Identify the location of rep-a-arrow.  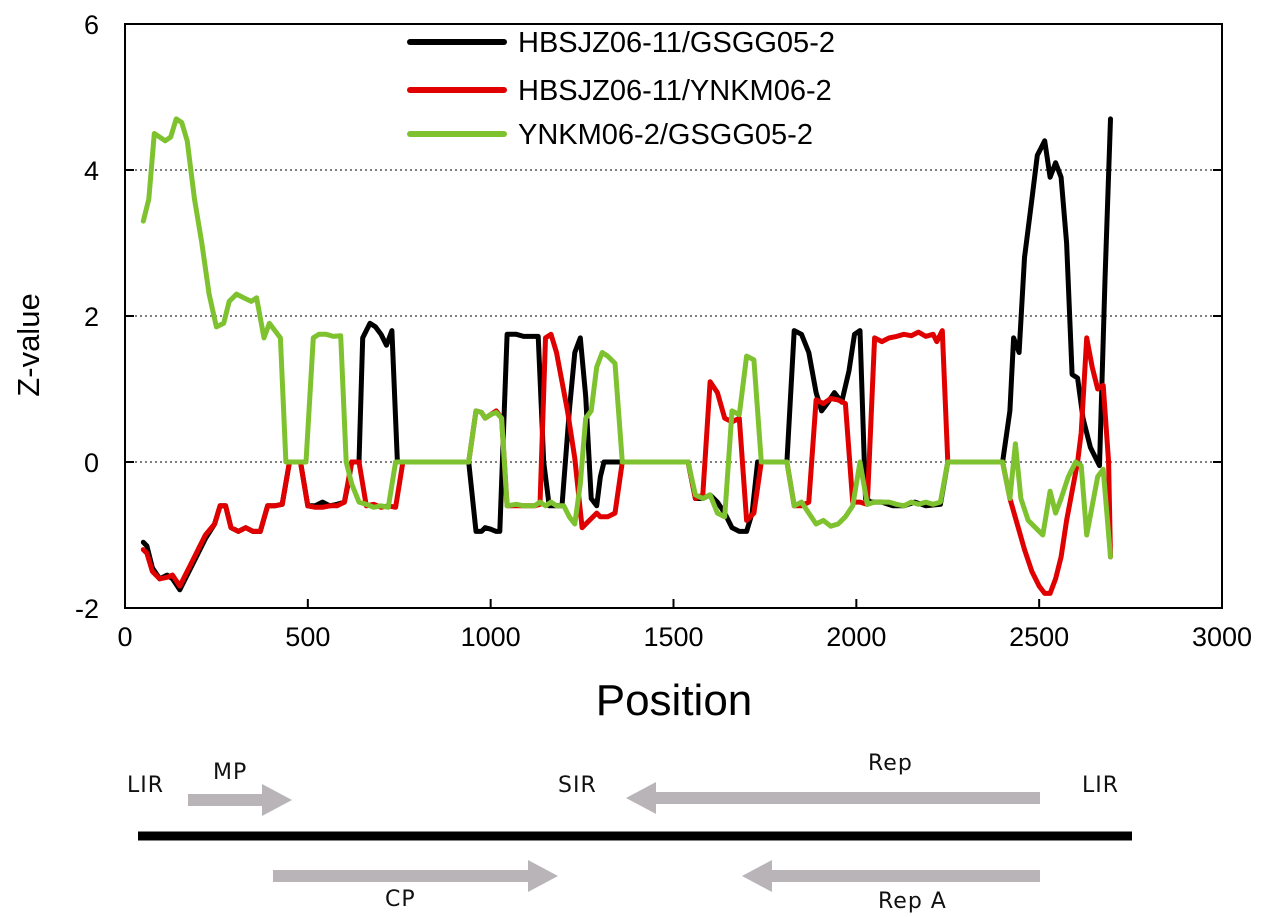
(891, 876).